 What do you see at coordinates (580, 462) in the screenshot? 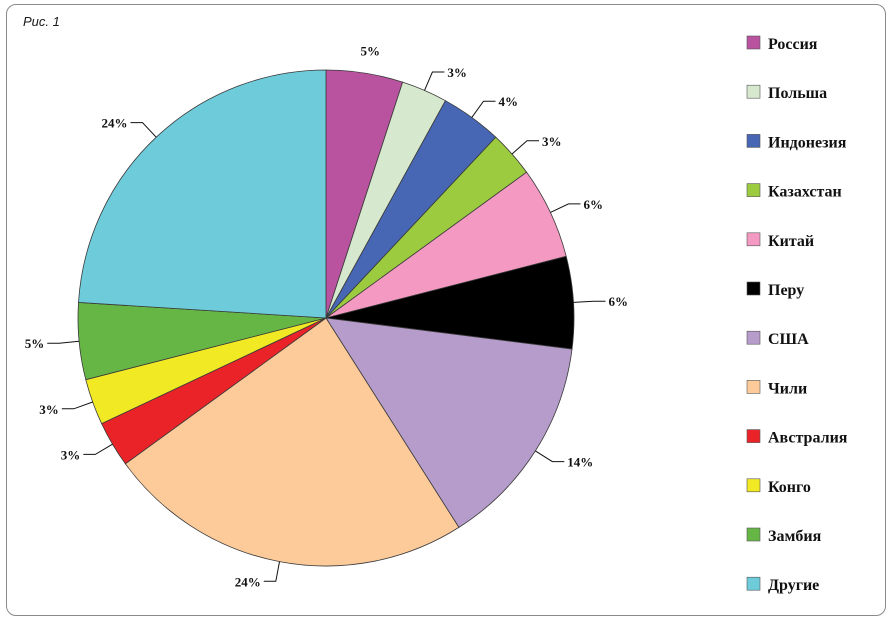
I see `percent-label-slice-7: 14%` at bounding box center [580, 462].